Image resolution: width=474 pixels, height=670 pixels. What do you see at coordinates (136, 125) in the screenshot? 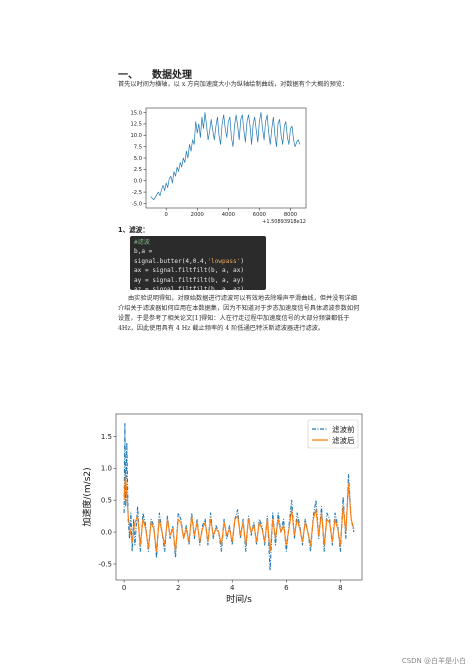
I see `y-tick-label: 12.5` at bounding box center [136, 125].